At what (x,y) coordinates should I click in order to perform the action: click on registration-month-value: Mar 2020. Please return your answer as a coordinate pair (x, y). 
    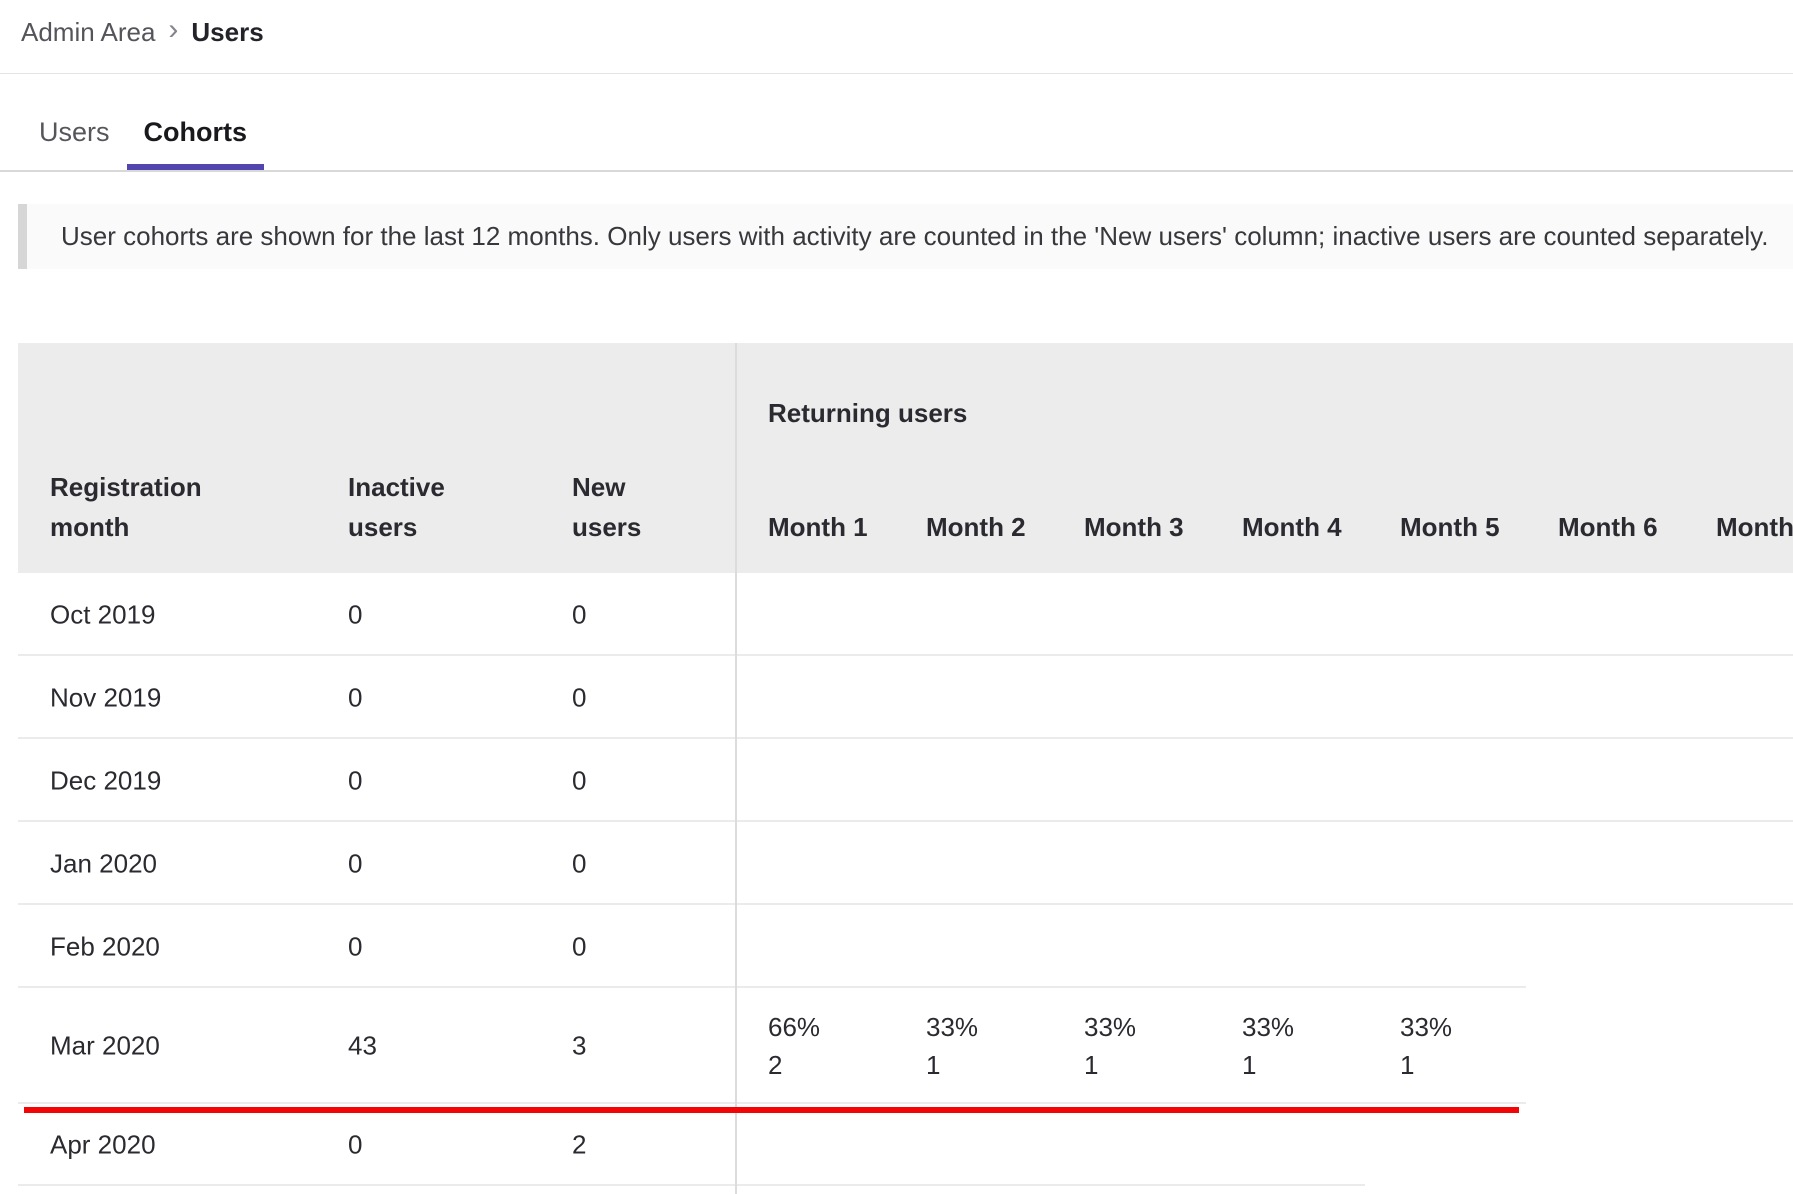
    Looking at the image, I should click on (105, 1045).